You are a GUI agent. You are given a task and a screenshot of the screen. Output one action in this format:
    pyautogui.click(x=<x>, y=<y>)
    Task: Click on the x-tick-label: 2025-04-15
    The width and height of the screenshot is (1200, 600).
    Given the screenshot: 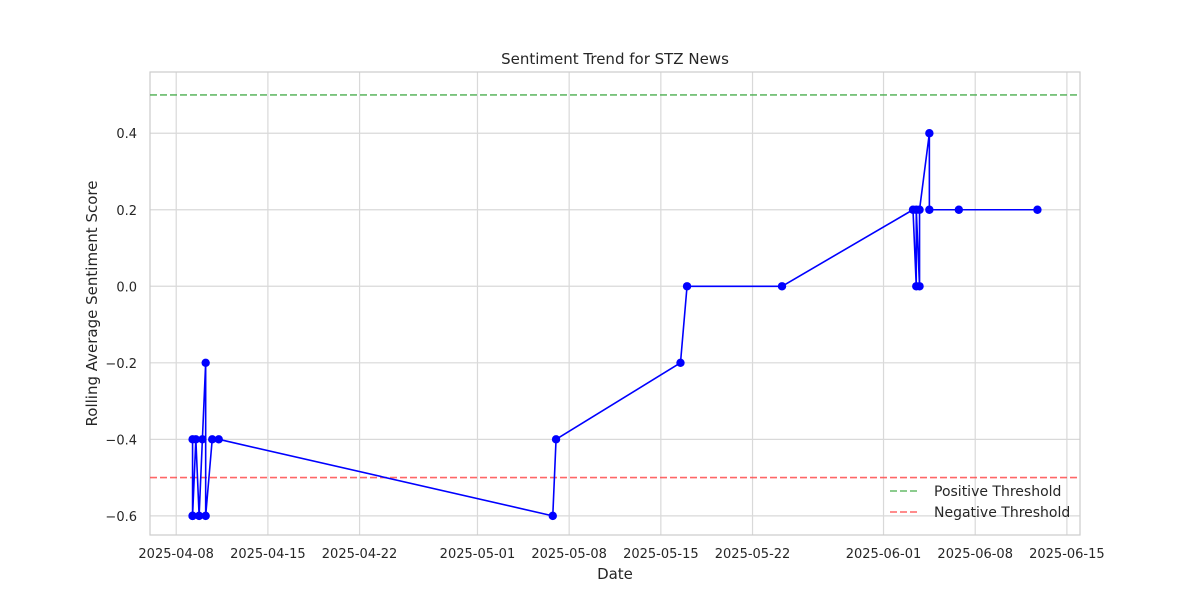 What is the action you would take?
    pyautogui.click(x=268, y=554)
    